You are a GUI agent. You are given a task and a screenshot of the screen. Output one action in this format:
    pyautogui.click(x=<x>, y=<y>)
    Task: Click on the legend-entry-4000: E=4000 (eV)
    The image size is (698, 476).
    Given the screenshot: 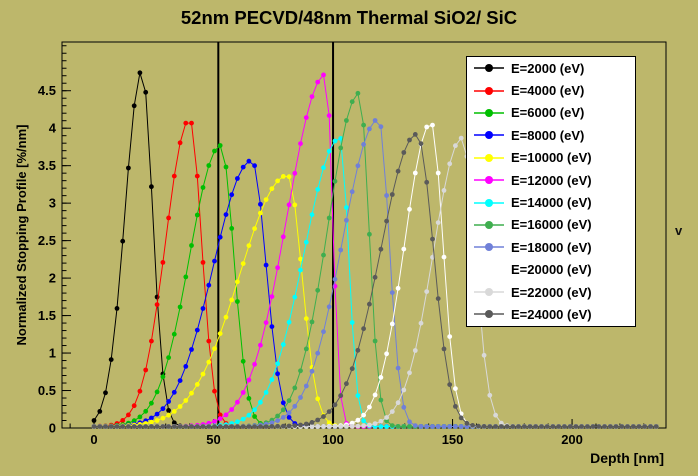 What is the action you would take?
    pyautogui.click(x=551, y=90)
    